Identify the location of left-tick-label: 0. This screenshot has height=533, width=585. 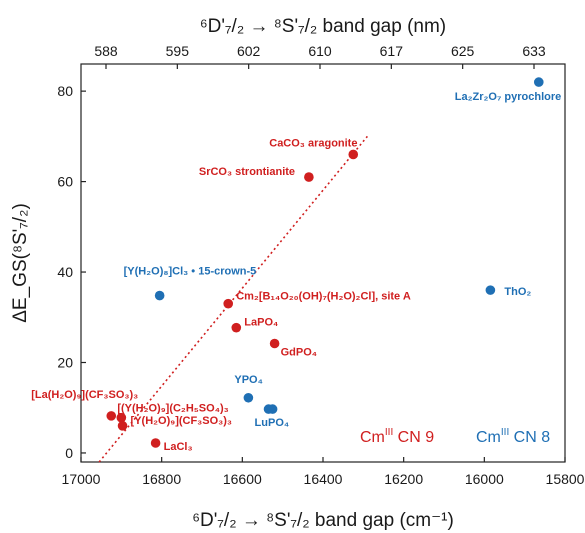
(69, 453).